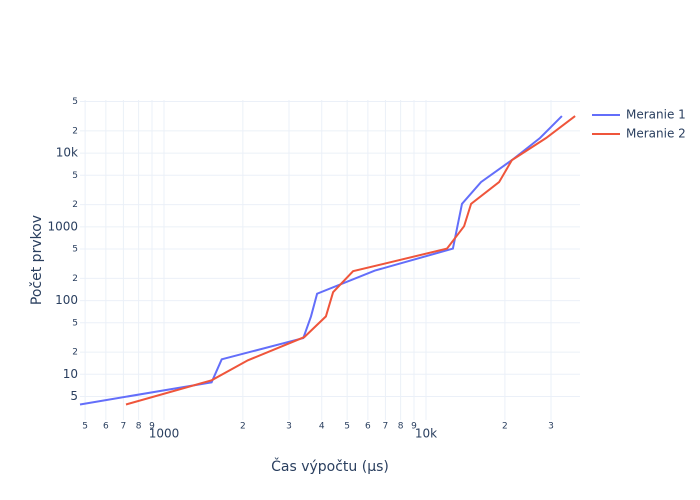 The height and width of the screenshot is (500, 700). Describe the element at coordinates (66, 300) in the screenshot. I see `y-tick-label: 100` at that location.